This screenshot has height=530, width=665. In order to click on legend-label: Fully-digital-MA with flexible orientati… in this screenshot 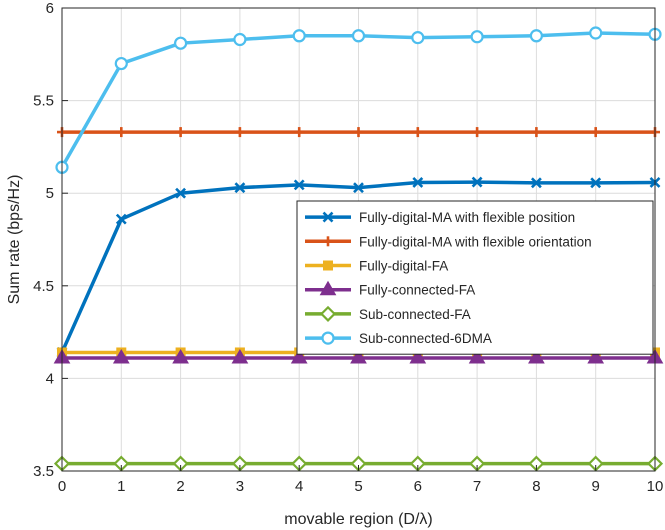, I will do `click(475, 241)`.